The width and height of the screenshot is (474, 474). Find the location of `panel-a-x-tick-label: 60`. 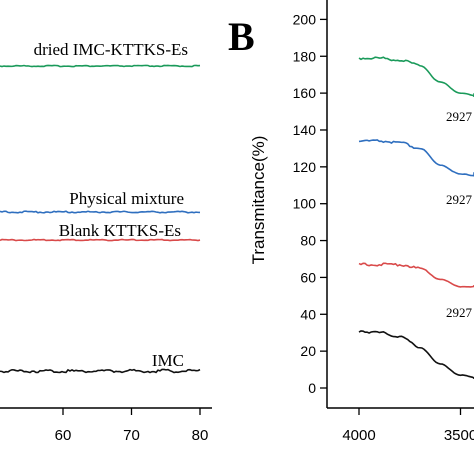

panel-a-x-tick-label: 60 is located at coordinates (63, 435).